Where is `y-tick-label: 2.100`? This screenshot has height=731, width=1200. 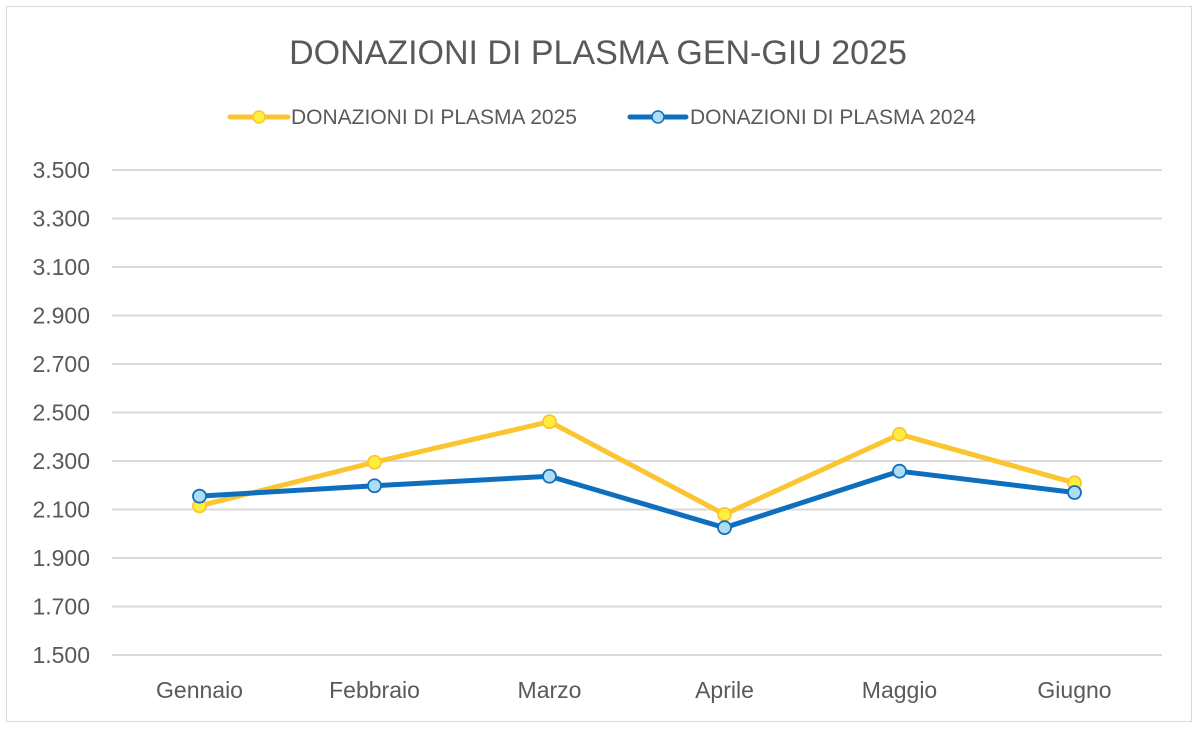
y-tick-label: 2.100 is located at coordinates (61, 510).